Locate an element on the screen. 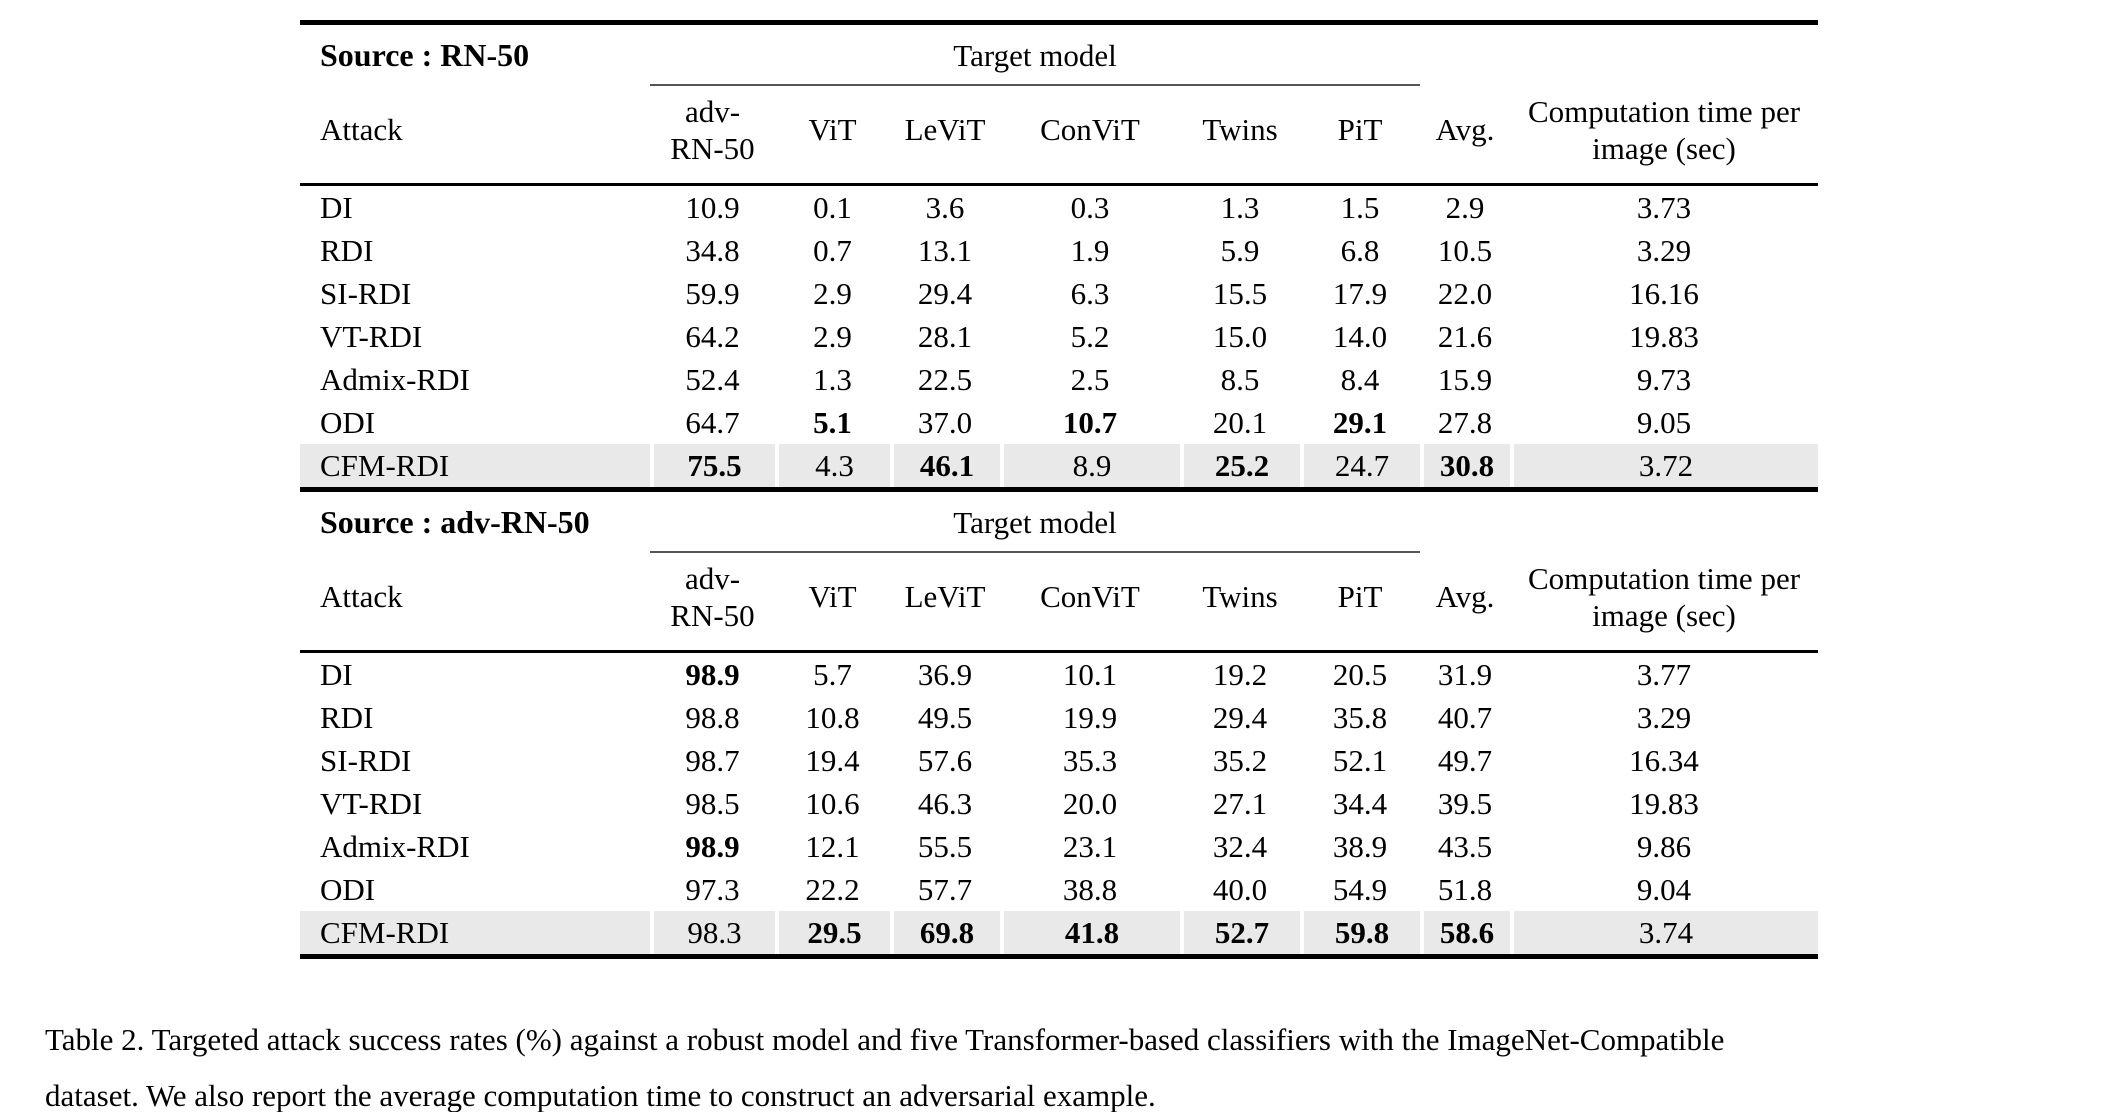  value-cell: 6.8 is located at coordinates (1360, 251).